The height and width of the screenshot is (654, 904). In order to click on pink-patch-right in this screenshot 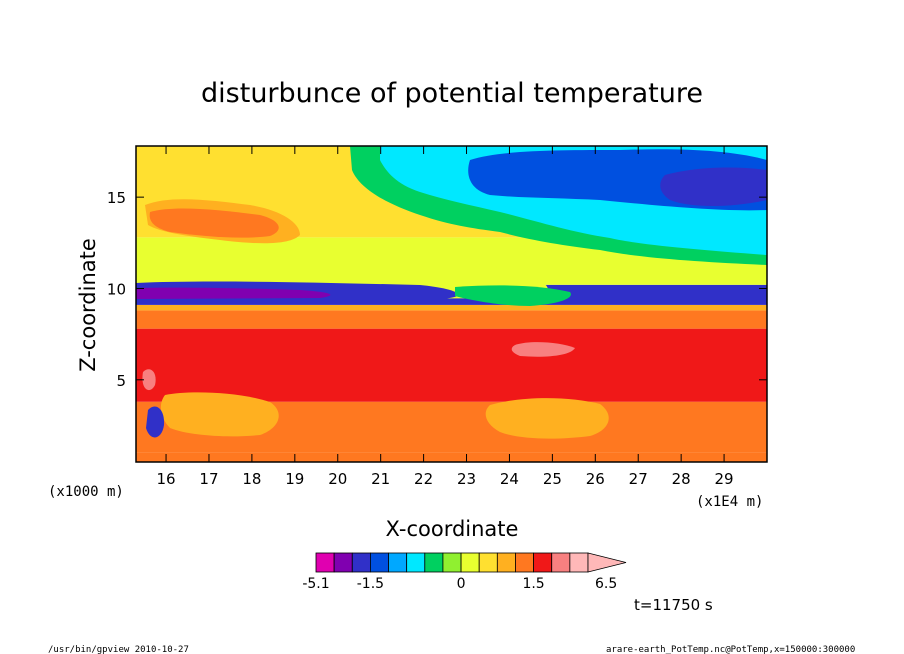, I will do `click(543, 349)`.